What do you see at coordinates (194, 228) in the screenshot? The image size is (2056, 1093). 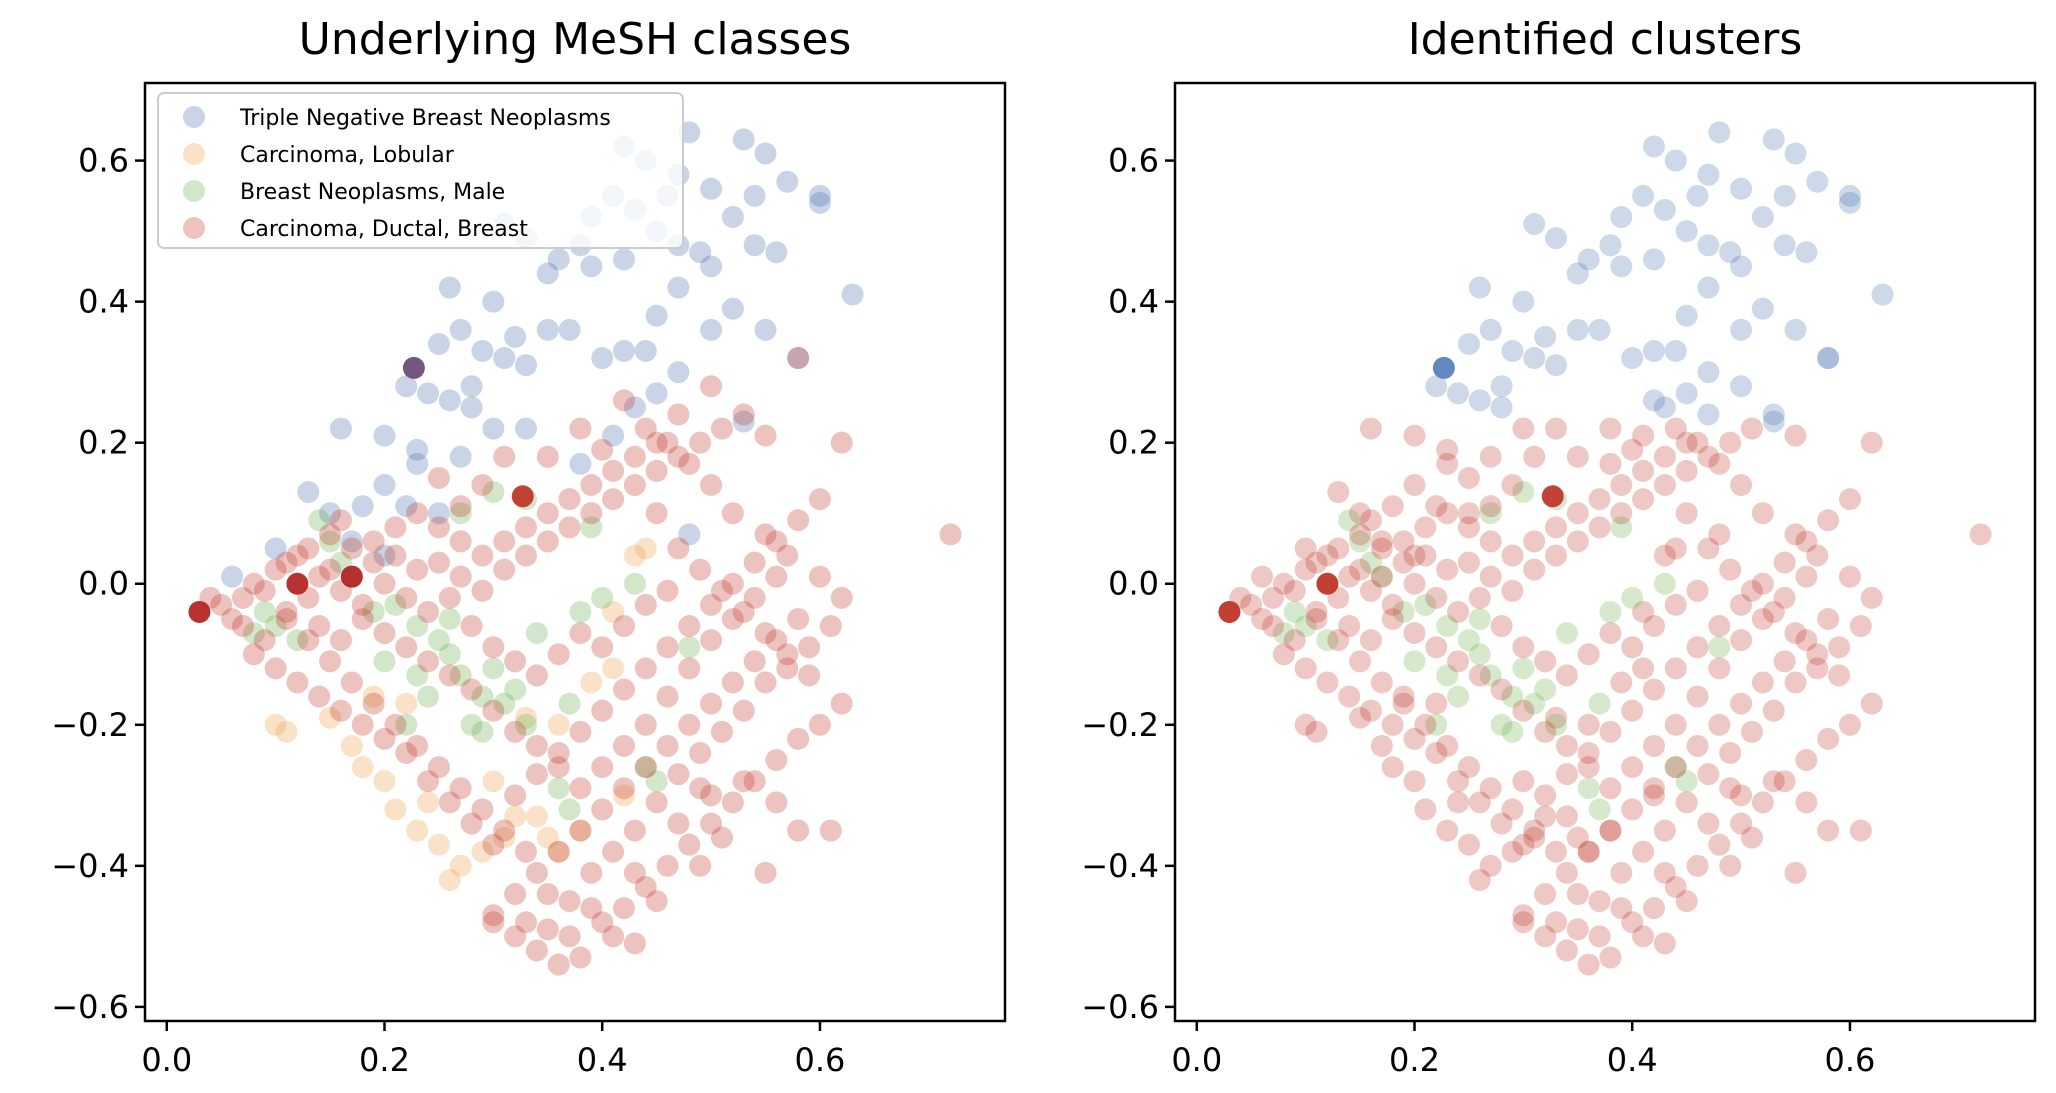 I see `legend-marker` at bounding box center [194, 228].